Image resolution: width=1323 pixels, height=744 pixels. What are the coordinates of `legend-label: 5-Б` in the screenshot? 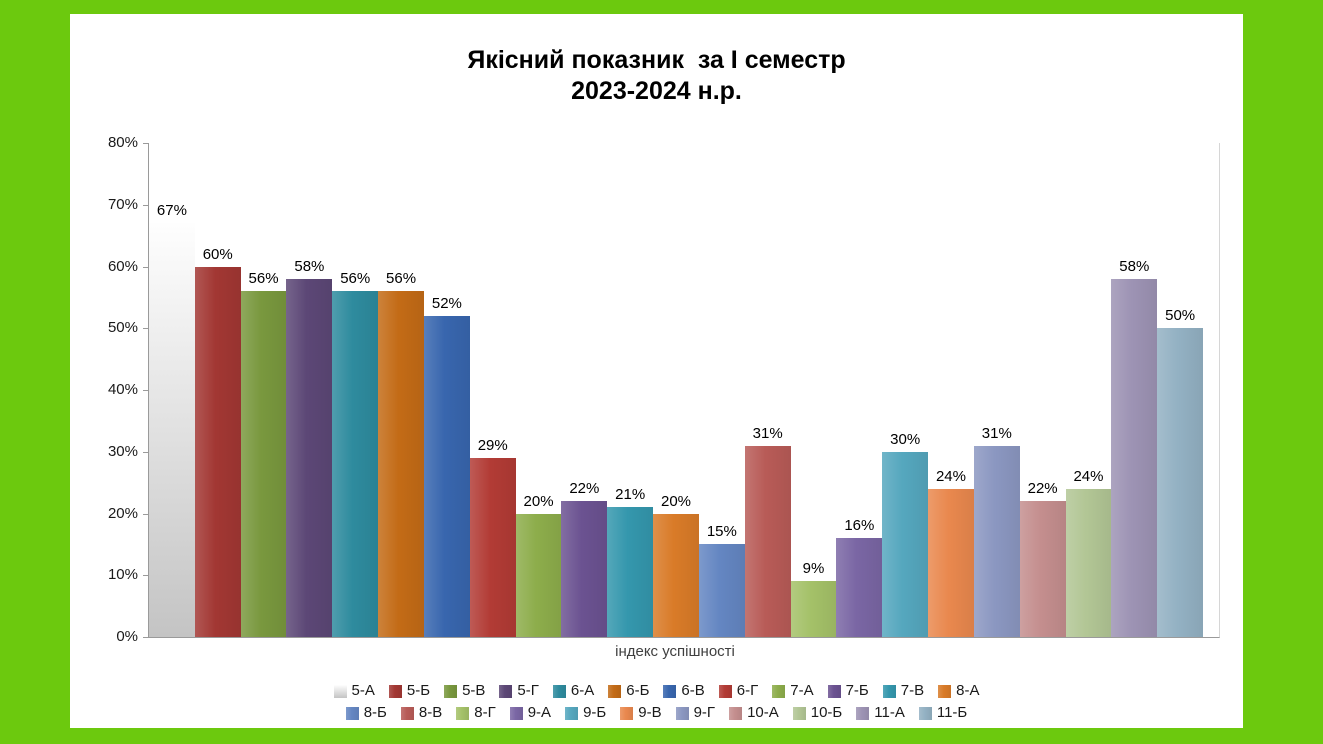 It's located at (418, 690).